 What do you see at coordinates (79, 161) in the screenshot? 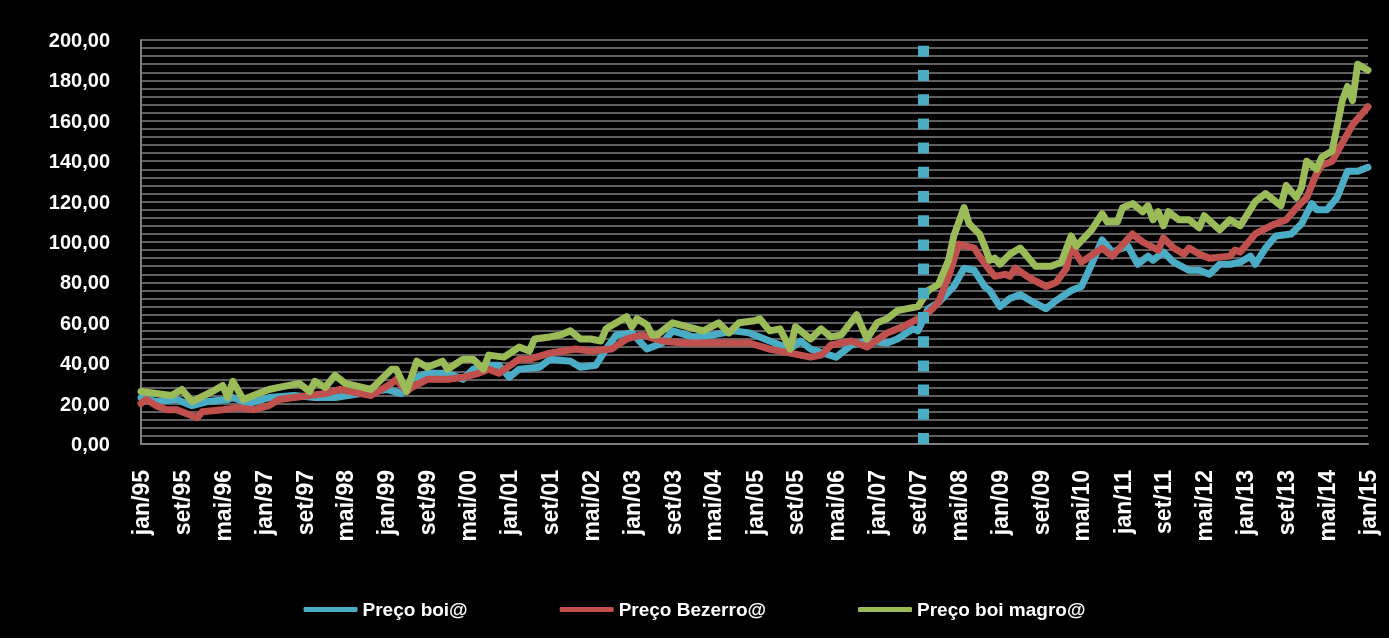
I see `y-tick-label: 140,00` at bounding box center [79, 161].